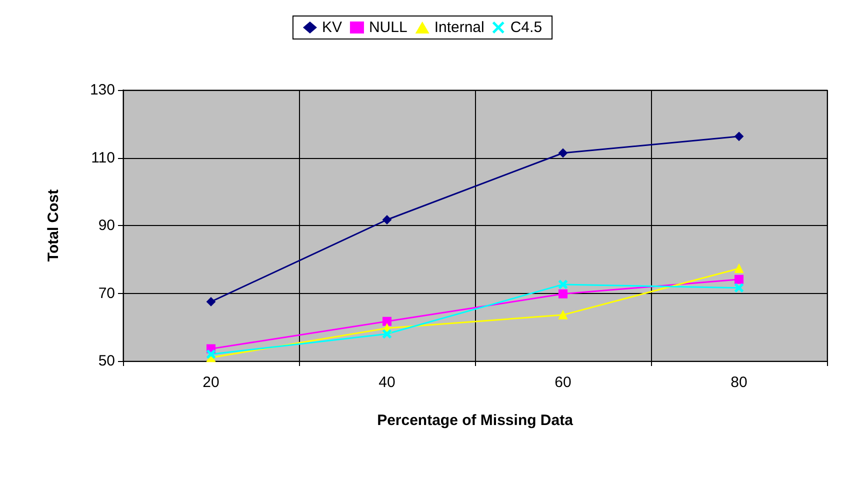 The width and height of the screenshot is (845, 479). I want to click on legend-label: C4.5, so click(526, 27).